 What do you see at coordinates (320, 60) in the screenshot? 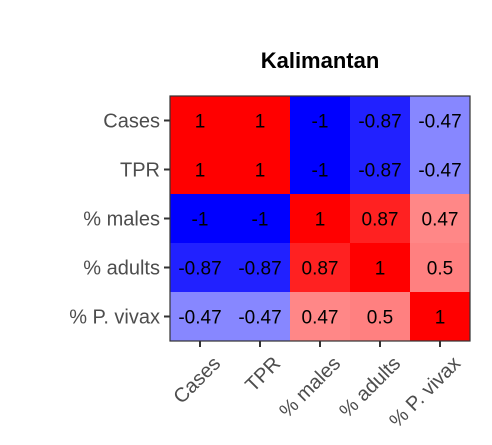
I see `chart-title: Kalimantan` at bounding box center [320, 60].